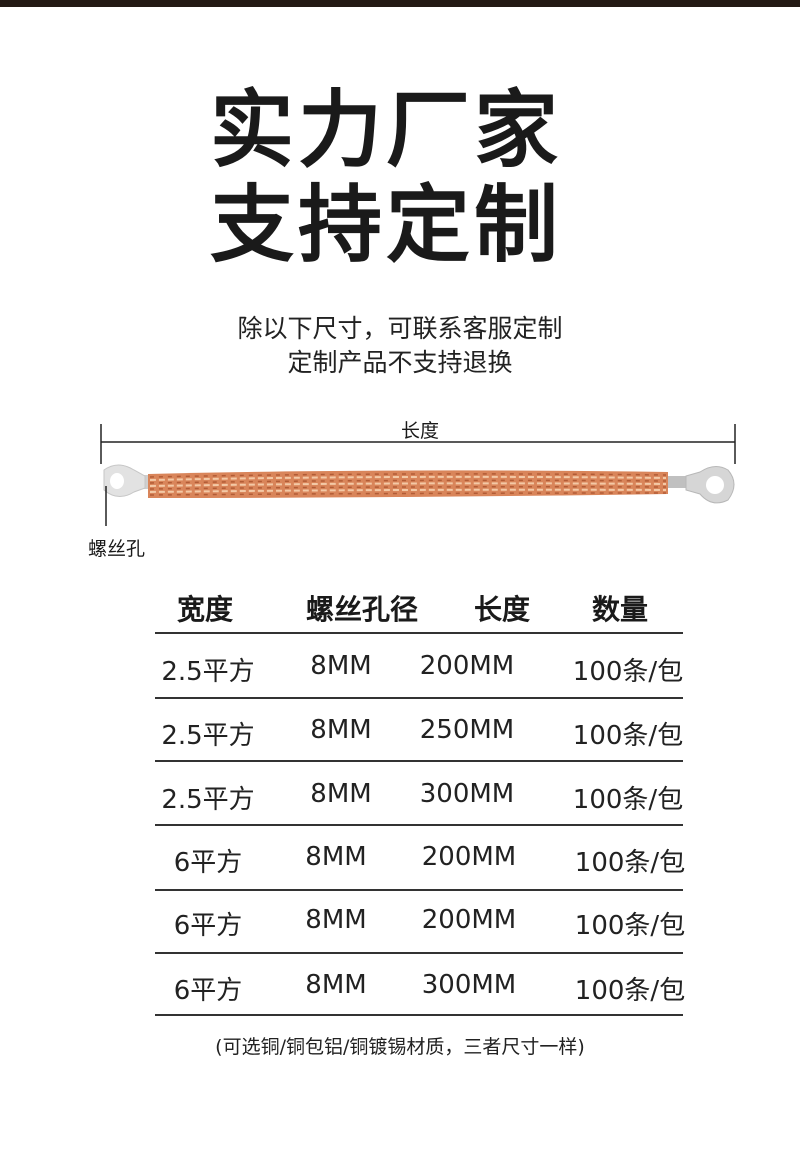 The height and width of the screenshot is (1163, 800). I want to click on header-quantity: 数量, so click(620, 609).